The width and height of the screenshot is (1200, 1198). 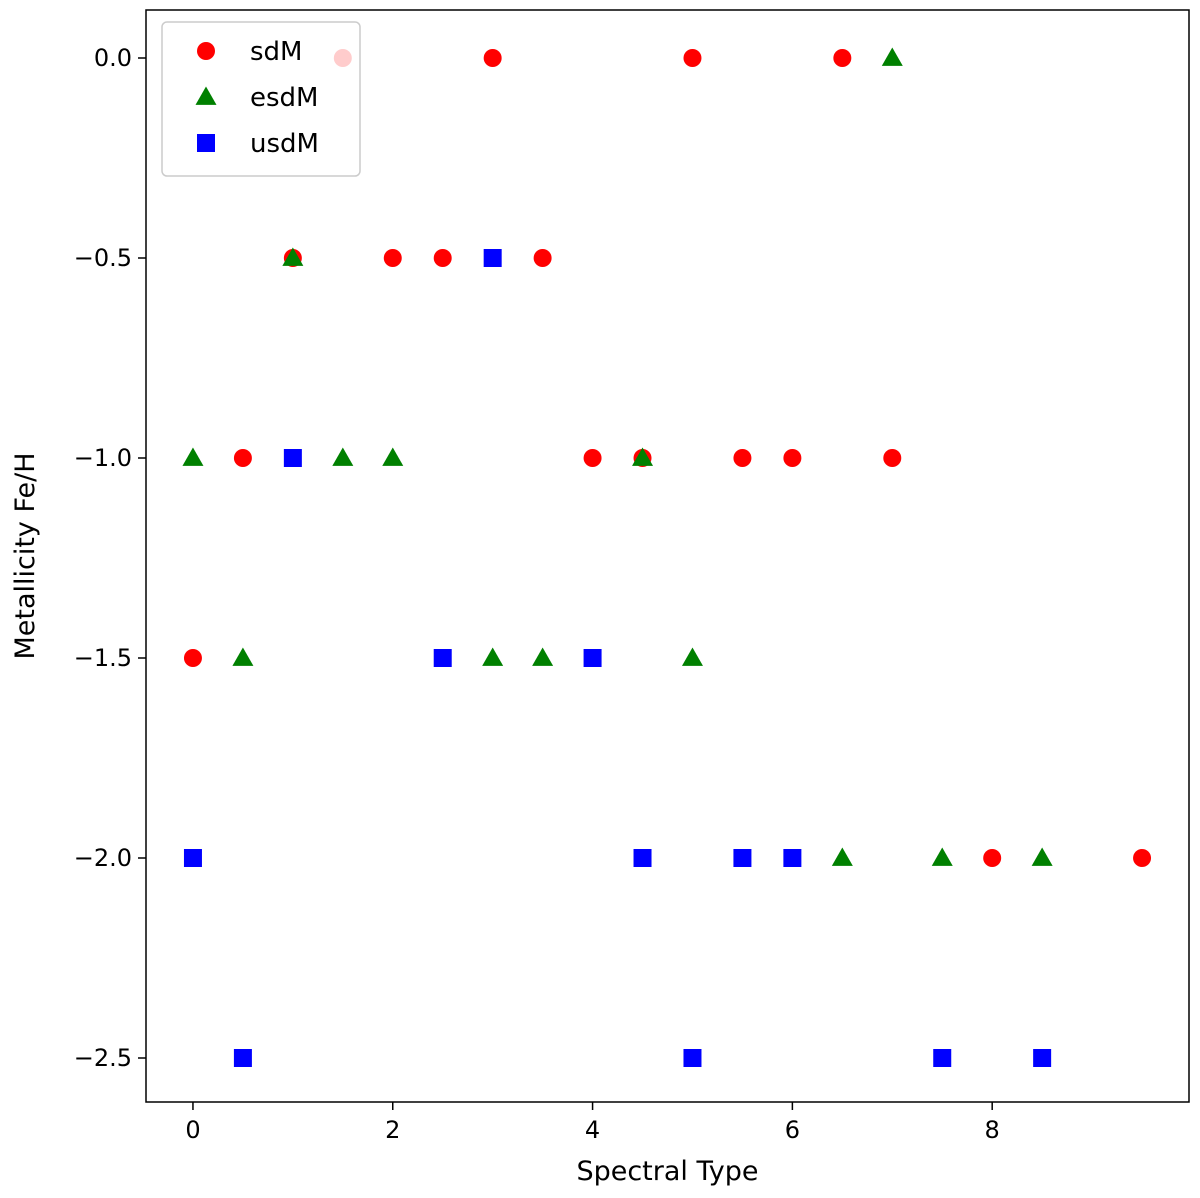 What do you see at coordinates (206, 51) in the screenshot?
I see `legend-marker-sdM` at bounding box center [206, 51].